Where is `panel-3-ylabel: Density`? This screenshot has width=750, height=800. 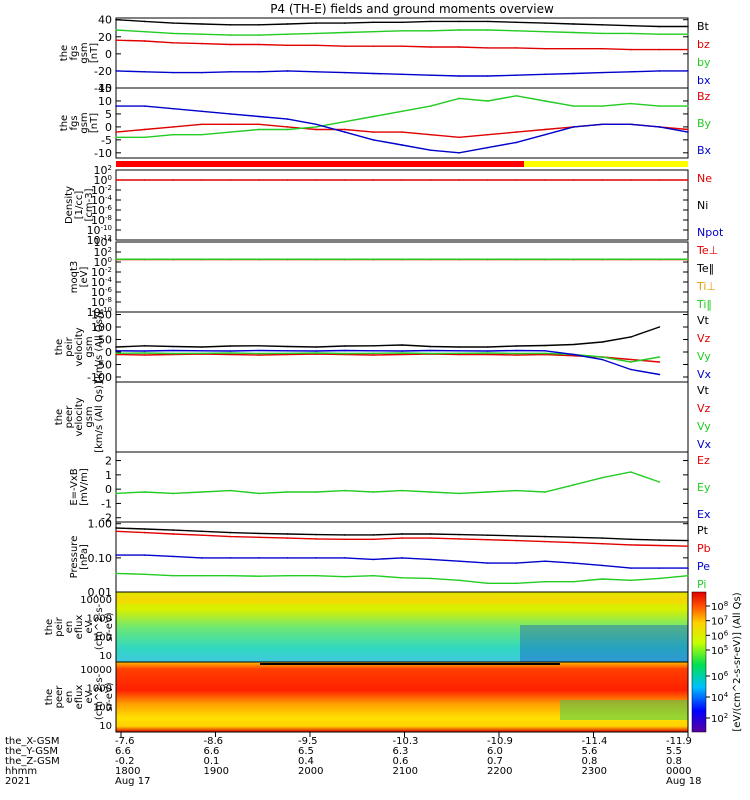 panel-3-ylabel: Density is located at coordinates (69, 205).